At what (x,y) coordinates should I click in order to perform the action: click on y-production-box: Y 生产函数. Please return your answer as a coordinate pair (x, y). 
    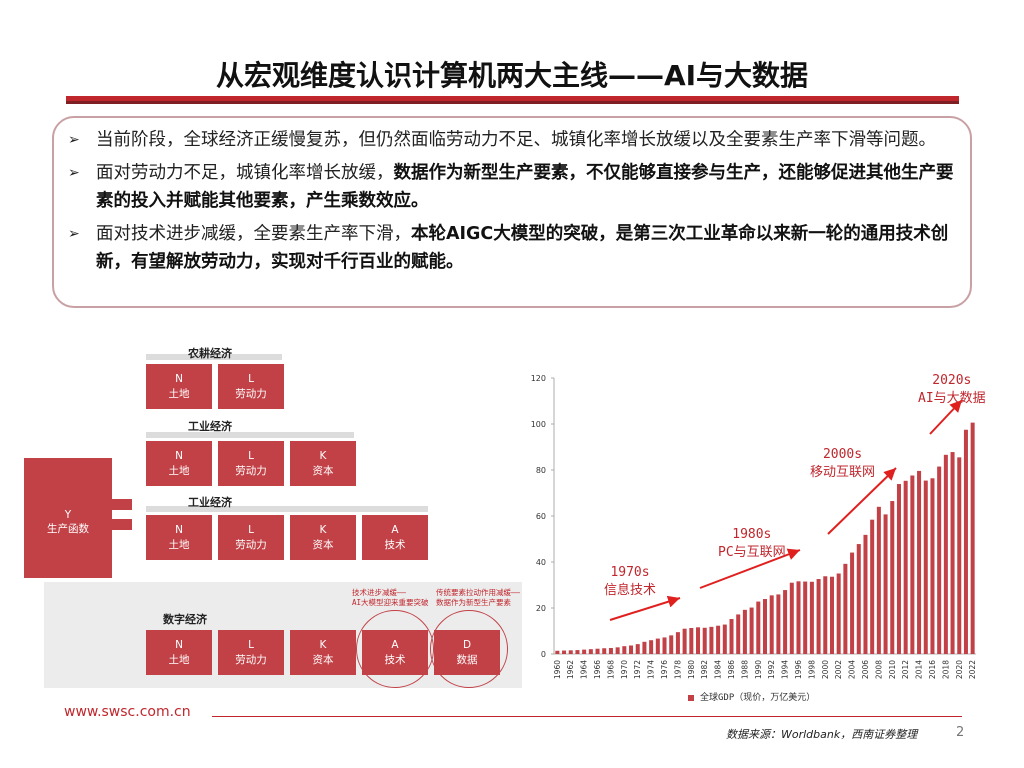
    Looking at the image, I should click on (68, 518).